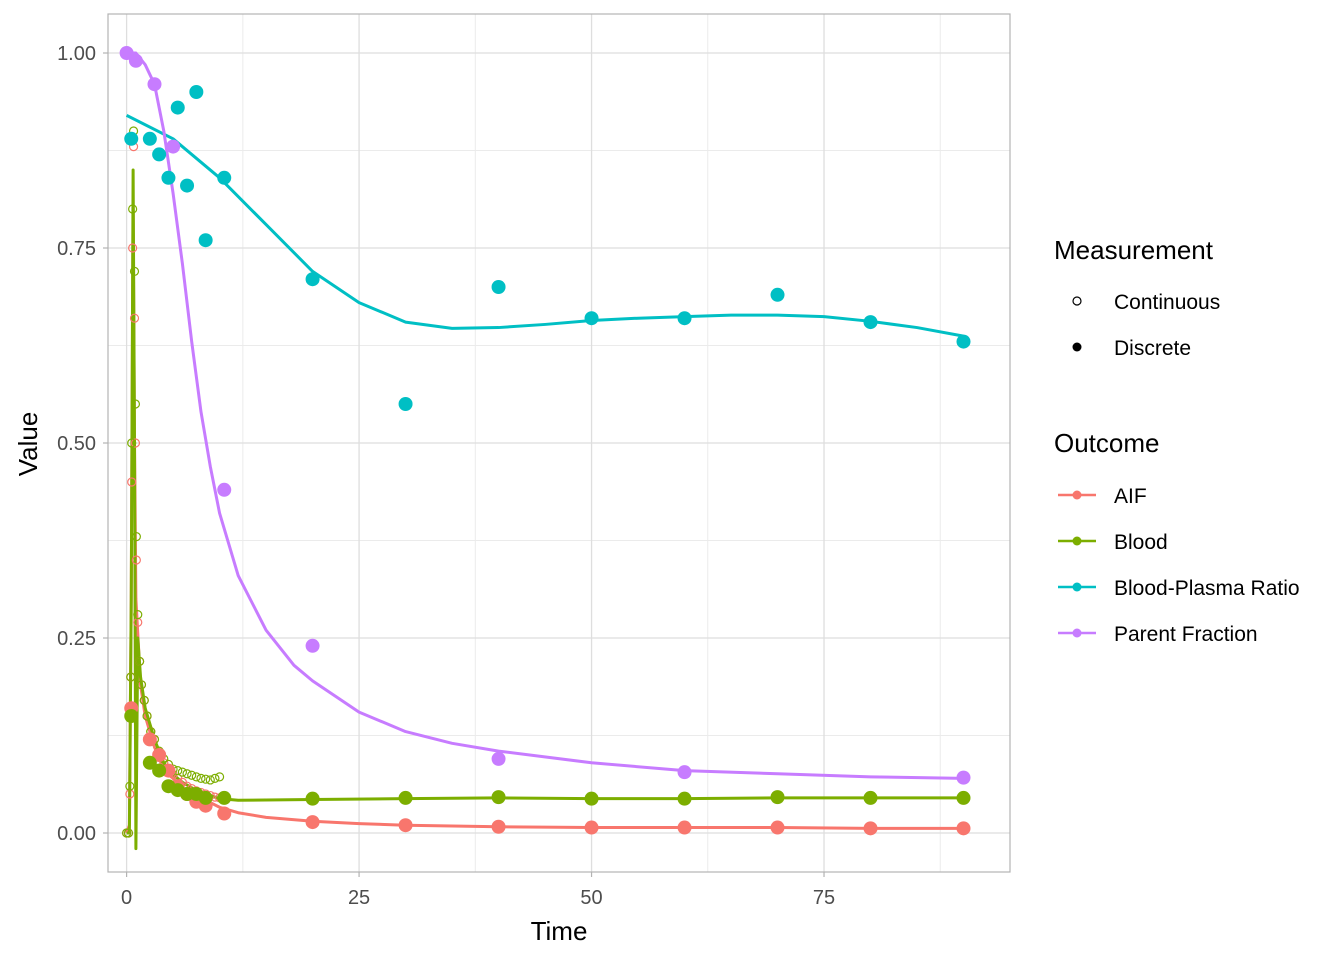 This screenshot has height=960, width=1344. I want to click on y-tick-label: 1.00, so click(76, 54).